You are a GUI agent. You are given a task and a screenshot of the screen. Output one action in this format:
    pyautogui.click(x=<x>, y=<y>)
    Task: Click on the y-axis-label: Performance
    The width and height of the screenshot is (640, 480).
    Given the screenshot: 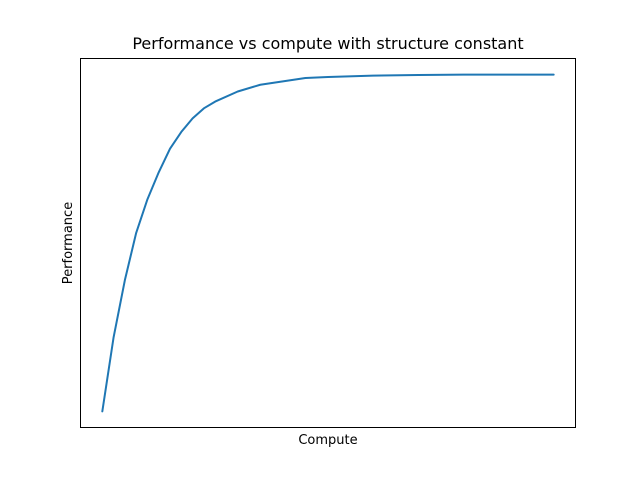 What is the action you would take?
    pyautogui.click(x=68, y=243)
    